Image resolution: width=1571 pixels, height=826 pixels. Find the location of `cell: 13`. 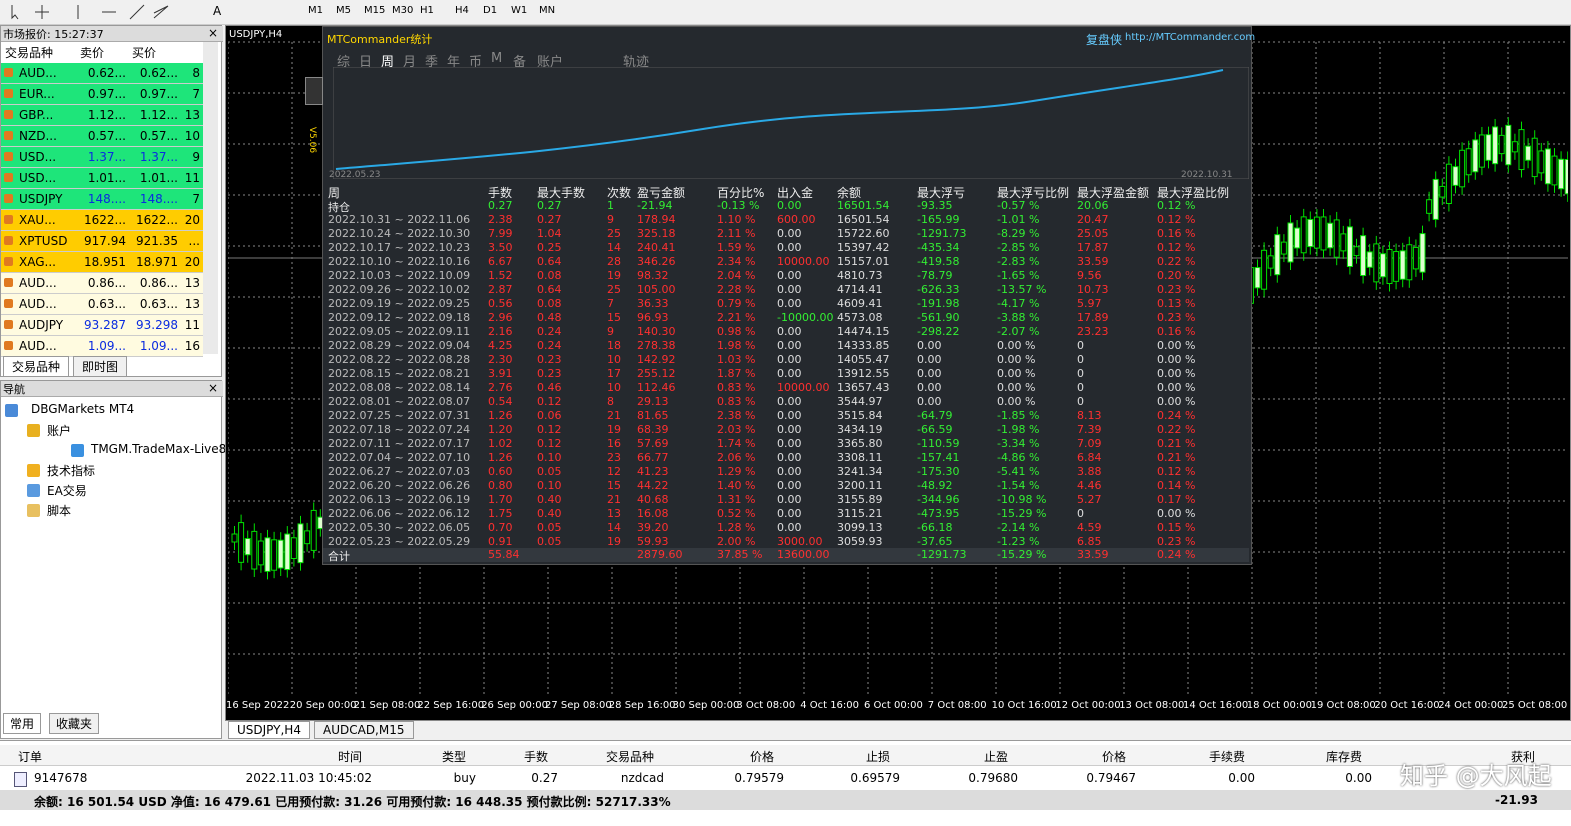

cell: 13 is located at coordinates (192, 304).